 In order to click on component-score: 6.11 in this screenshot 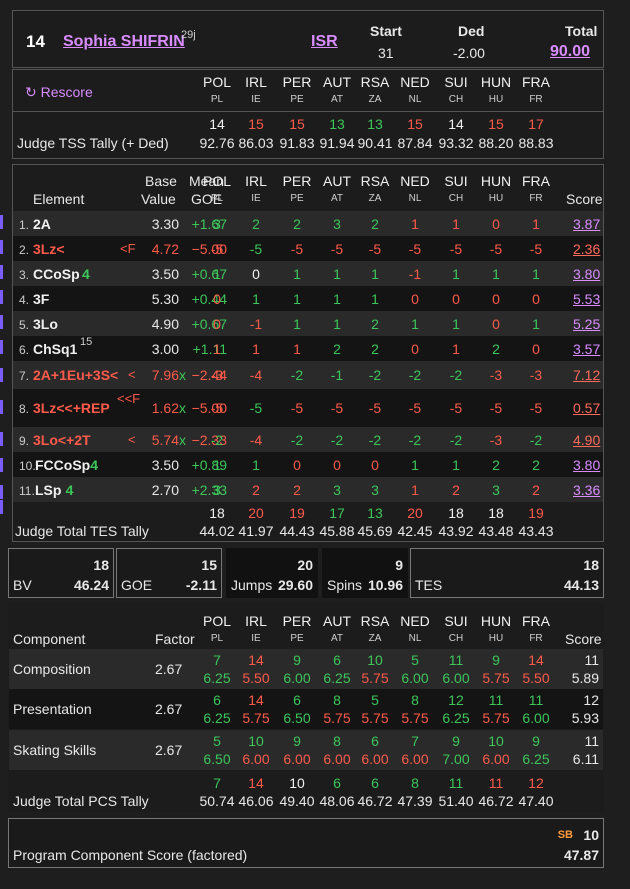, I will do `click(585, 759)`.